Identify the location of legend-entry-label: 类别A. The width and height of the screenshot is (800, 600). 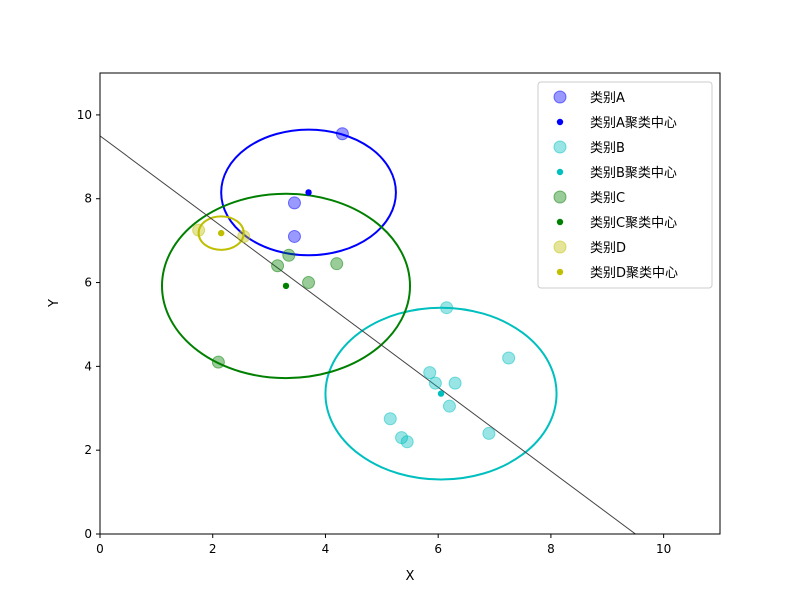
(607, 98).